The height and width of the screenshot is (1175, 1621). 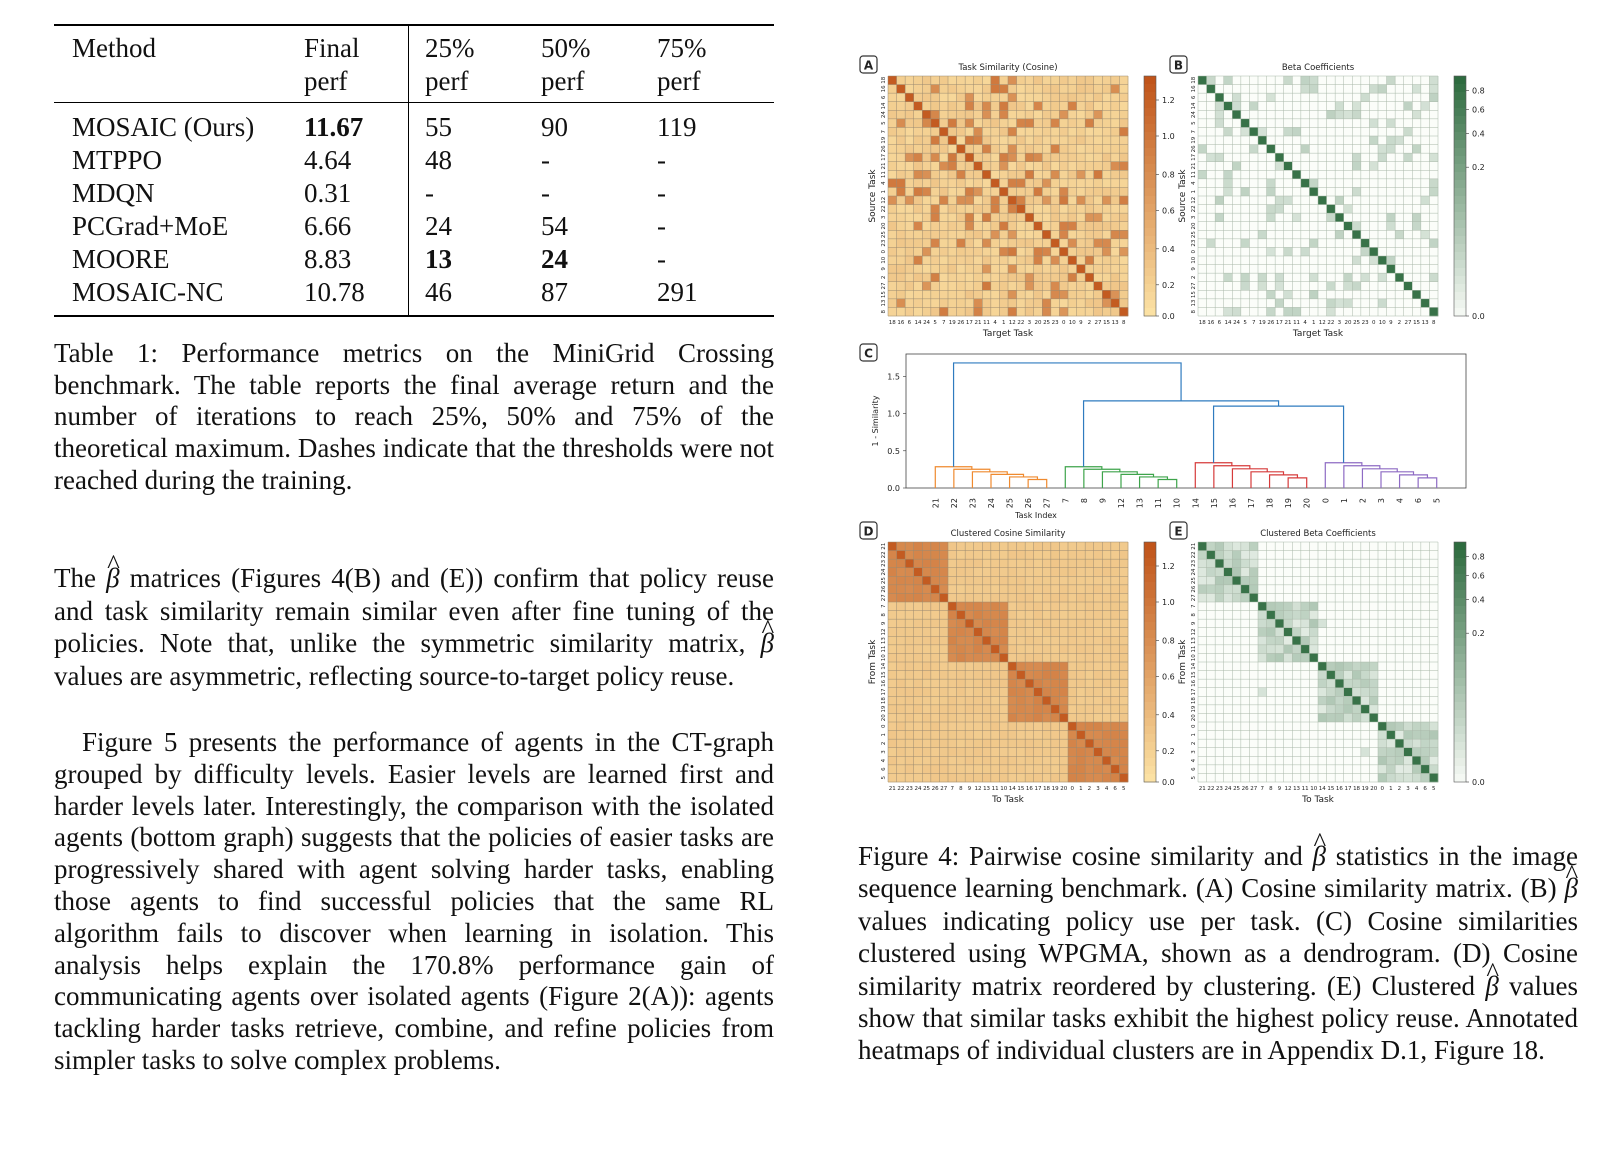 I want to click on table-cell: 13, so click(x=438, y=259).